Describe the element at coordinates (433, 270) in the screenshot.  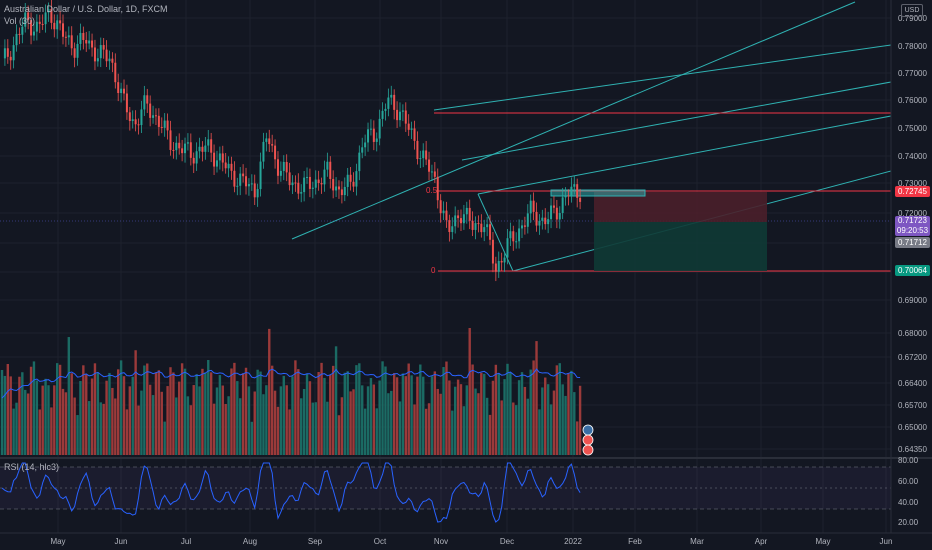
I see `fib-low-label: 0` at that location.